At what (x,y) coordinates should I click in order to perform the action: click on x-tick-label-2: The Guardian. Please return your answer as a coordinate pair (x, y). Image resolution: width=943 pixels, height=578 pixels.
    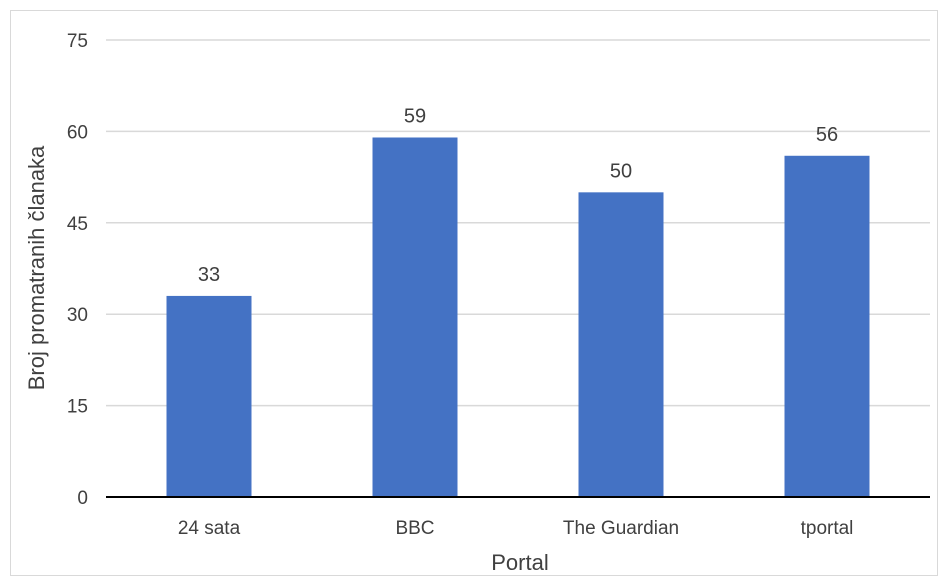
    Looking at the image, I should click on (621, 528).